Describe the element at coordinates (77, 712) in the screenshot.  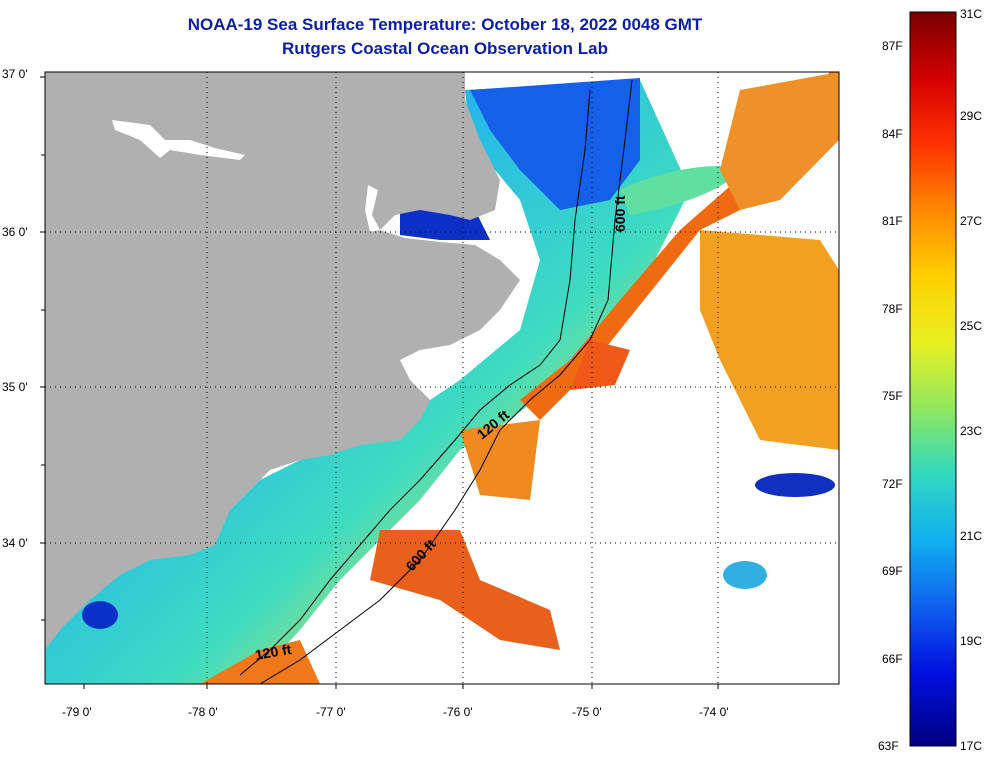
I see `lon-label: -79 0'` at that location.